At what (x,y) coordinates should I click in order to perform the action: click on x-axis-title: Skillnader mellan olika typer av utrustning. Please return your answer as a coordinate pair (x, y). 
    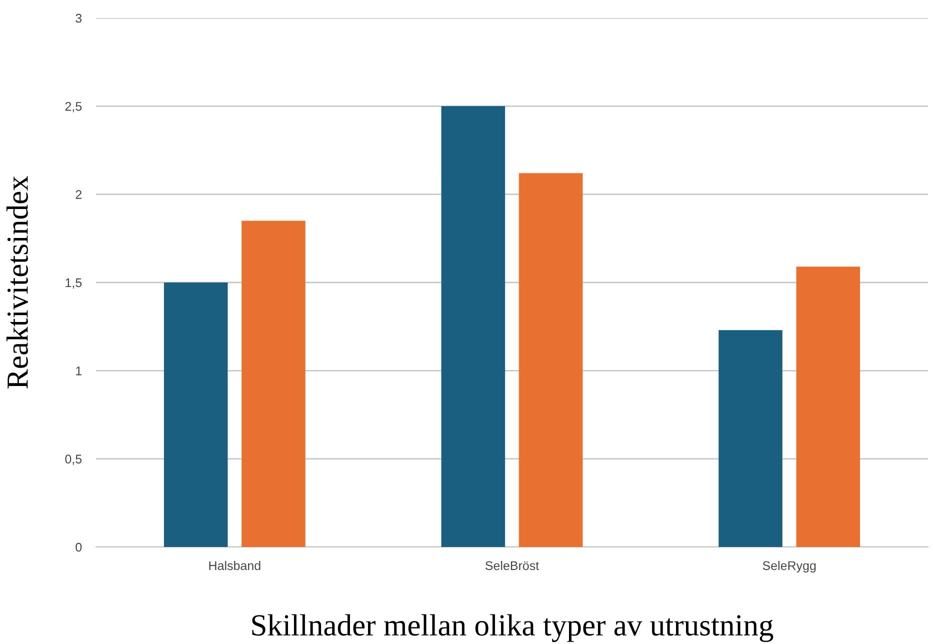
    Looking at the image, I should click on (513, 628).